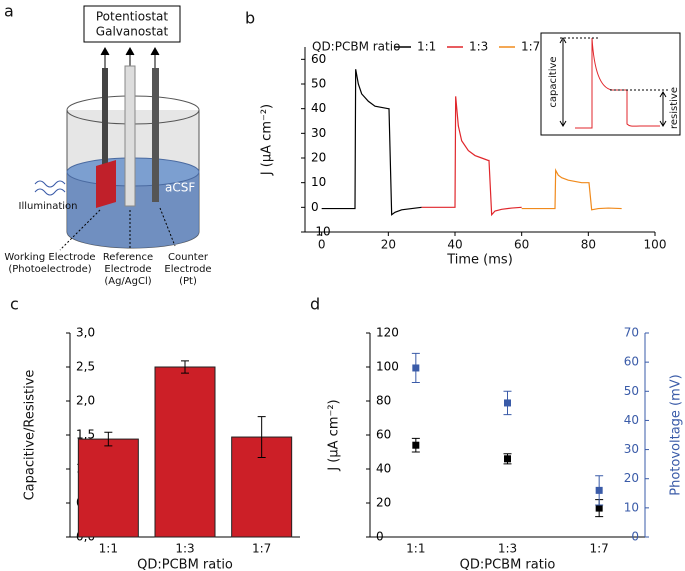 The width and height of the screenshot is (685, 571). I want to click on y2-tick-label: 30, so click(631, 449).